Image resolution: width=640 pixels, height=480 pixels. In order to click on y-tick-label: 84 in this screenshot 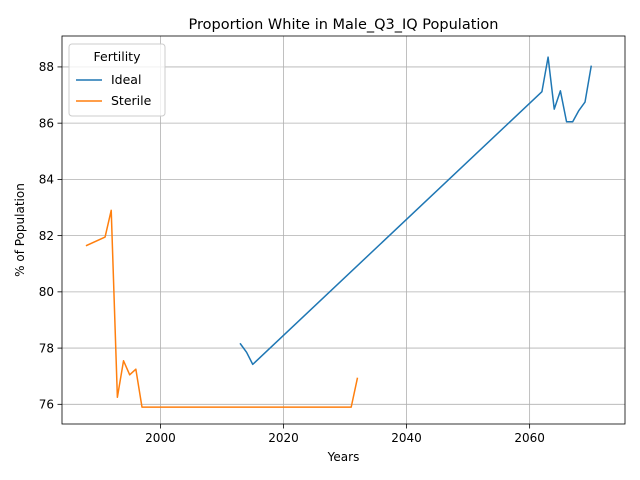, I will do `click(46, 180)`.